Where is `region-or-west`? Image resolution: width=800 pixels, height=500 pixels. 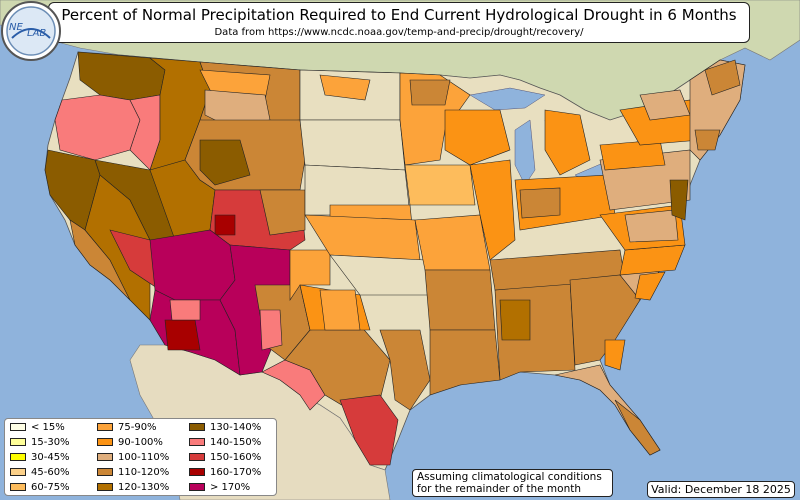
region-or-west is located at coordinates (97, 127).